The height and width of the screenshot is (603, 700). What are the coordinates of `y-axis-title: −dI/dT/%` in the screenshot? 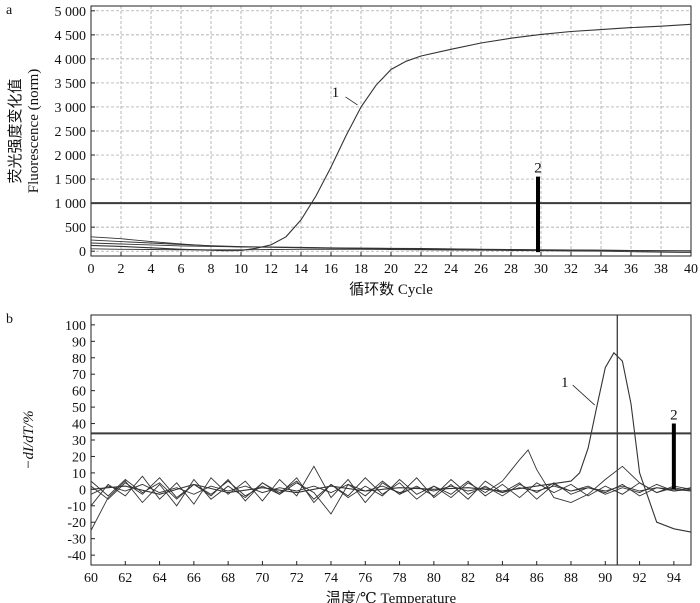 It's located at (29, 439).